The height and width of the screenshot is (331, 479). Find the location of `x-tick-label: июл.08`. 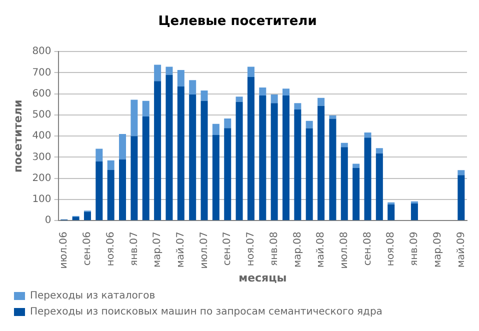

x-tick-label: июл.08 is located at coordinates (344, 250).